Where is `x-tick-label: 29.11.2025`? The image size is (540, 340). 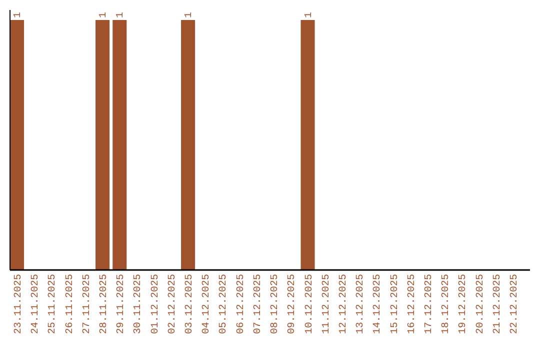
x-tick-label: 29.11.2025 is located at coordinates (122, 304).